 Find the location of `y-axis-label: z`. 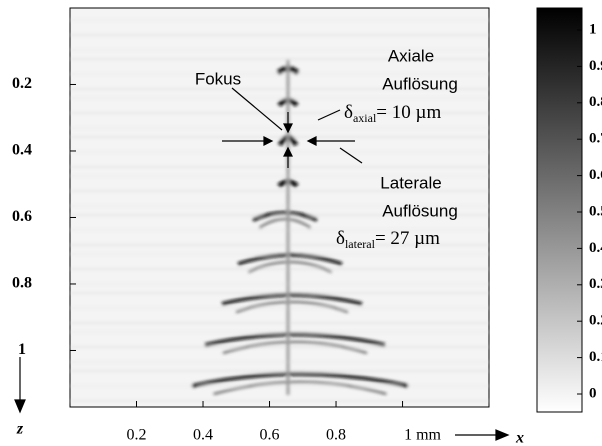

y-axis-label: z is located at coordinates (20, 429).